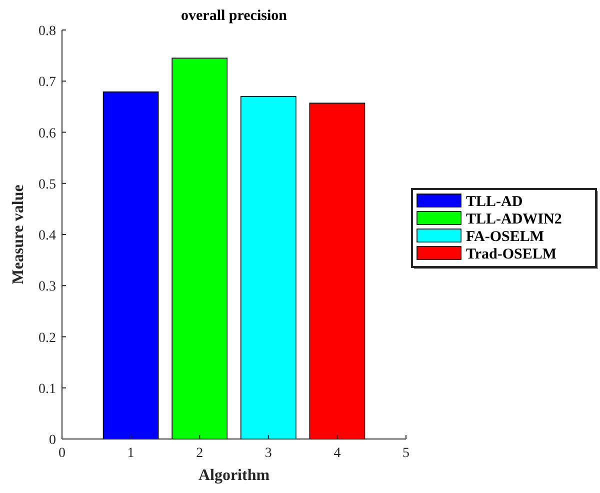  Describe the element at coordinates (47, 389) in the screenshot. I see `y-tick-label: 0.1` at that location.